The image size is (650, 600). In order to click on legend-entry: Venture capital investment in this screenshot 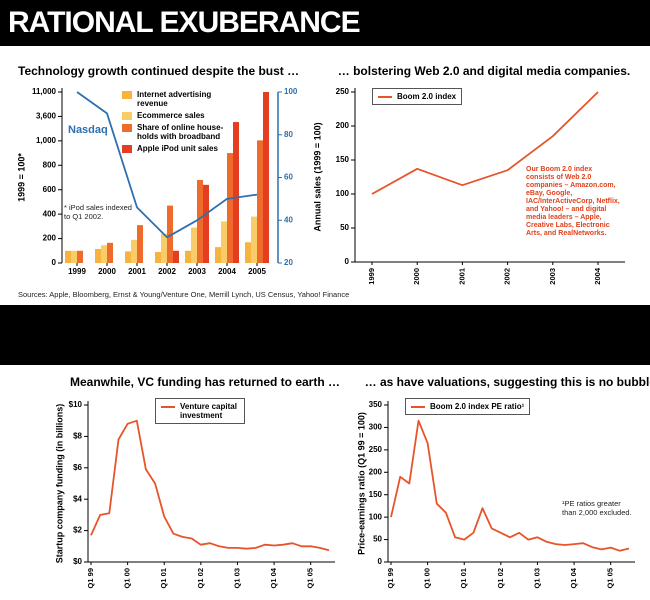, I will do `click(200, 411)`.